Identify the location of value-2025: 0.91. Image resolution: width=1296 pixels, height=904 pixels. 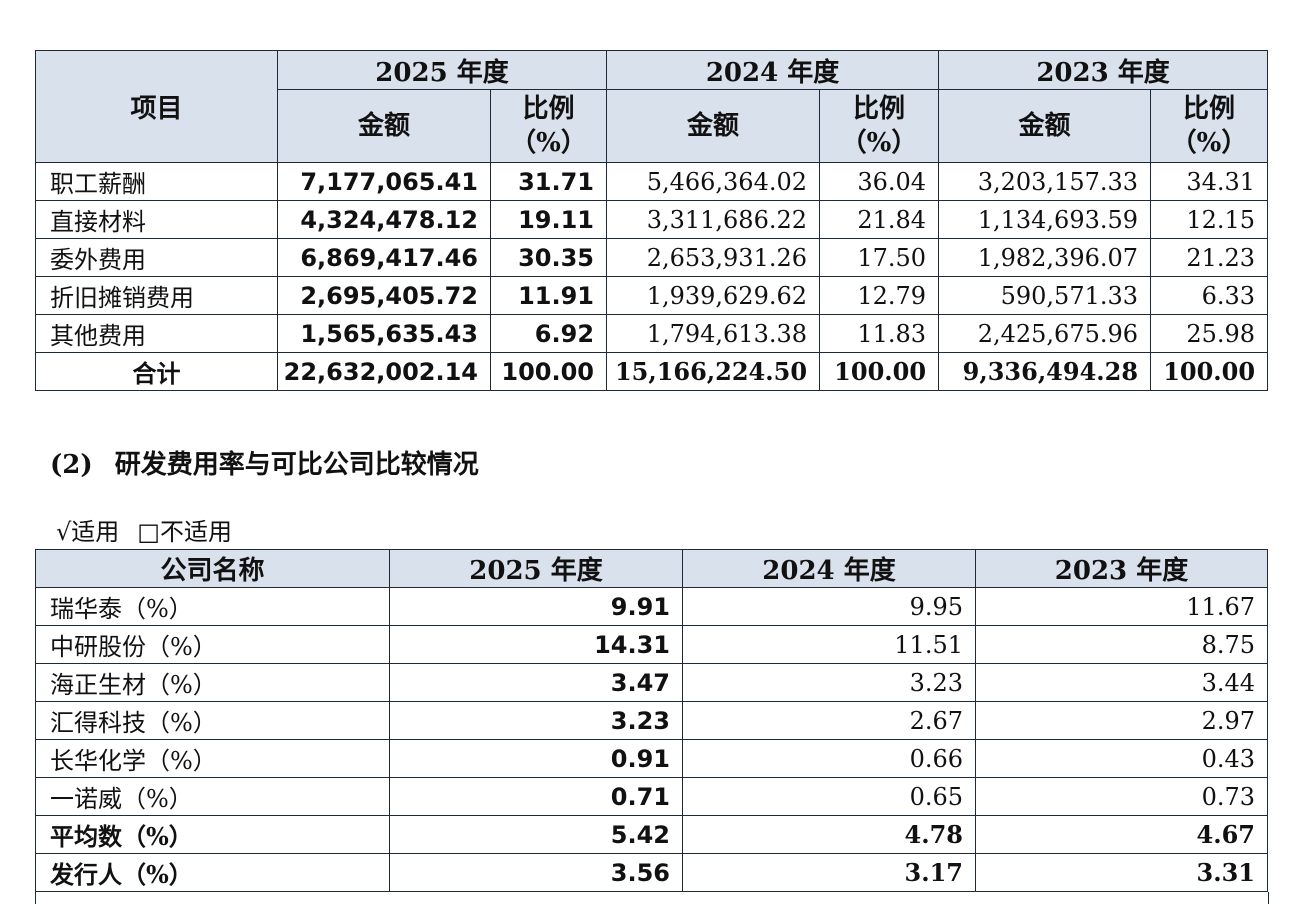
(536, 758).